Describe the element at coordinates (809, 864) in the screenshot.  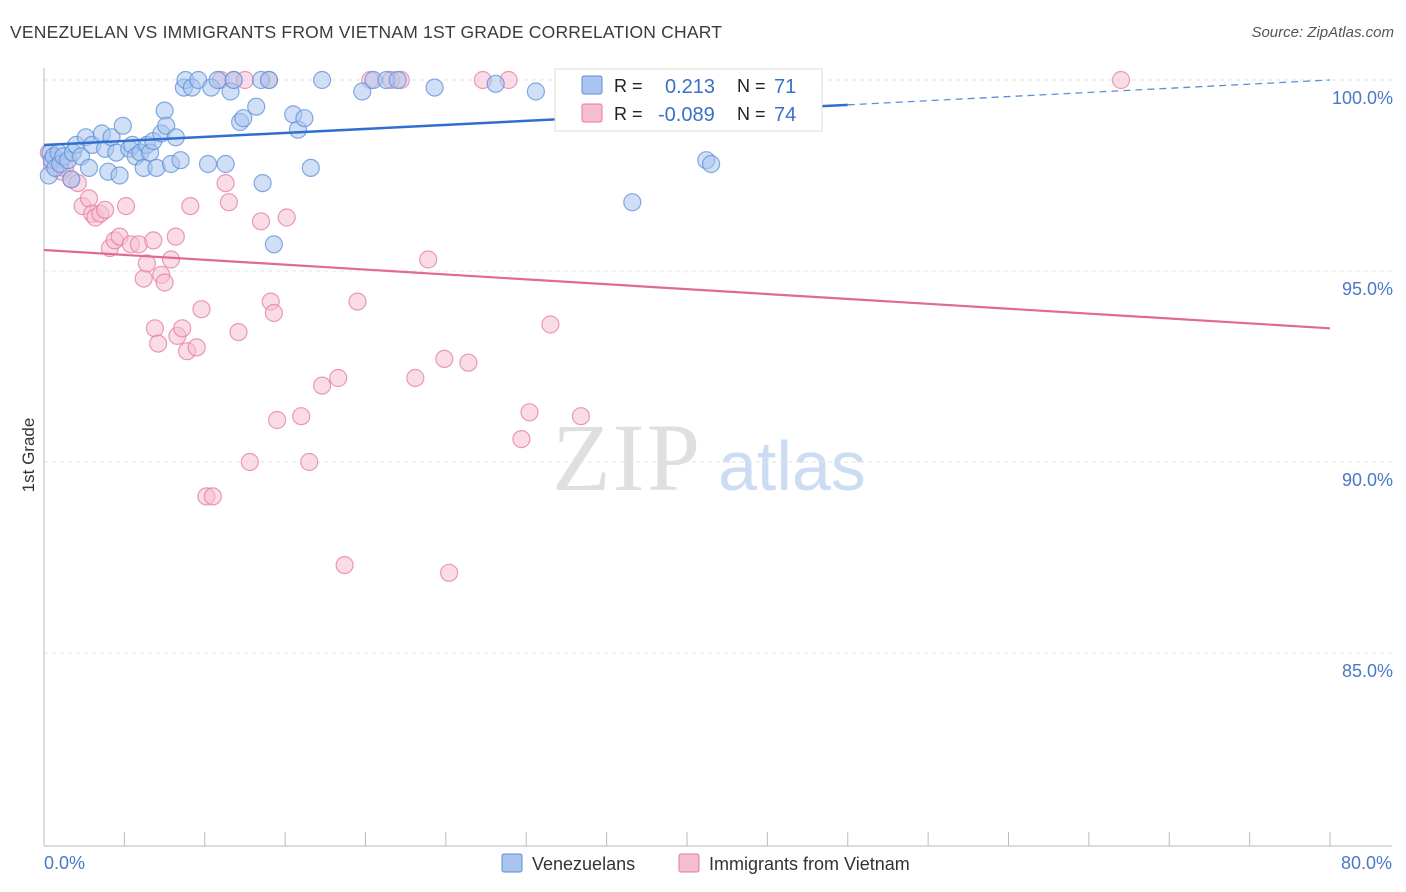
I see `legend-label-vietnam: Immigrants from Vietnam` at that location.